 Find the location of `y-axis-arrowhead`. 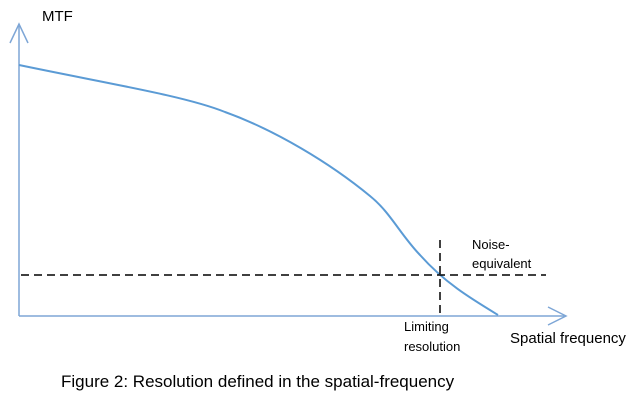

y-axis-arrowhead is located at coordinates (19, 33).